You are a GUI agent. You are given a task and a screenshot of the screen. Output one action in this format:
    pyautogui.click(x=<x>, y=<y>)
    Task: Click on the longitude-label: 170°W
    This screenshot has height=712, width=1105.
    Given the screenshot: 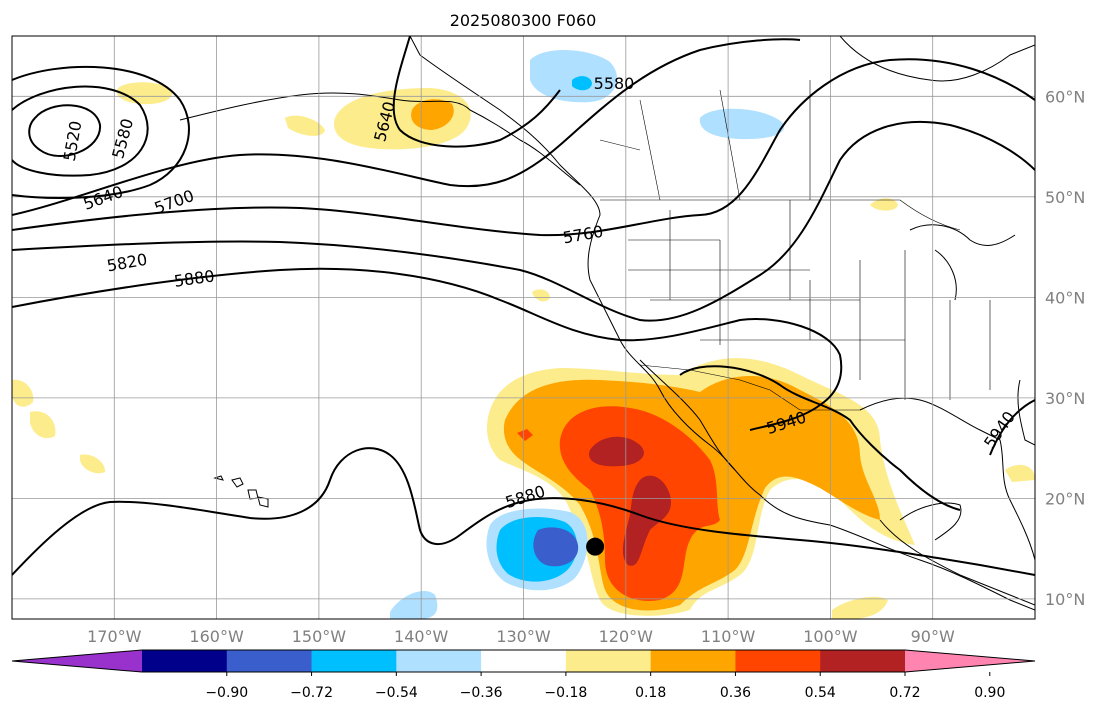 What is the action you would take?
    pyautogui.click(x=114, y=636)
    